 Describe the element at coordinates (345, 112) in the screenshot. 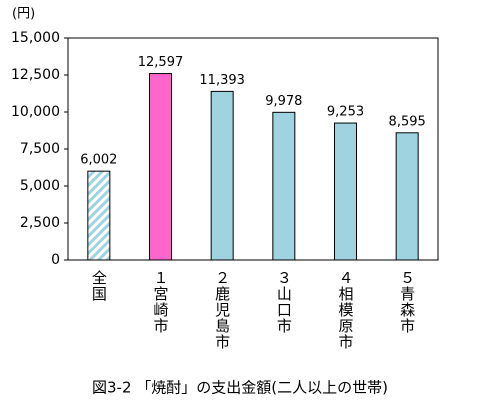

I see `value-label: 9,253` at that location.